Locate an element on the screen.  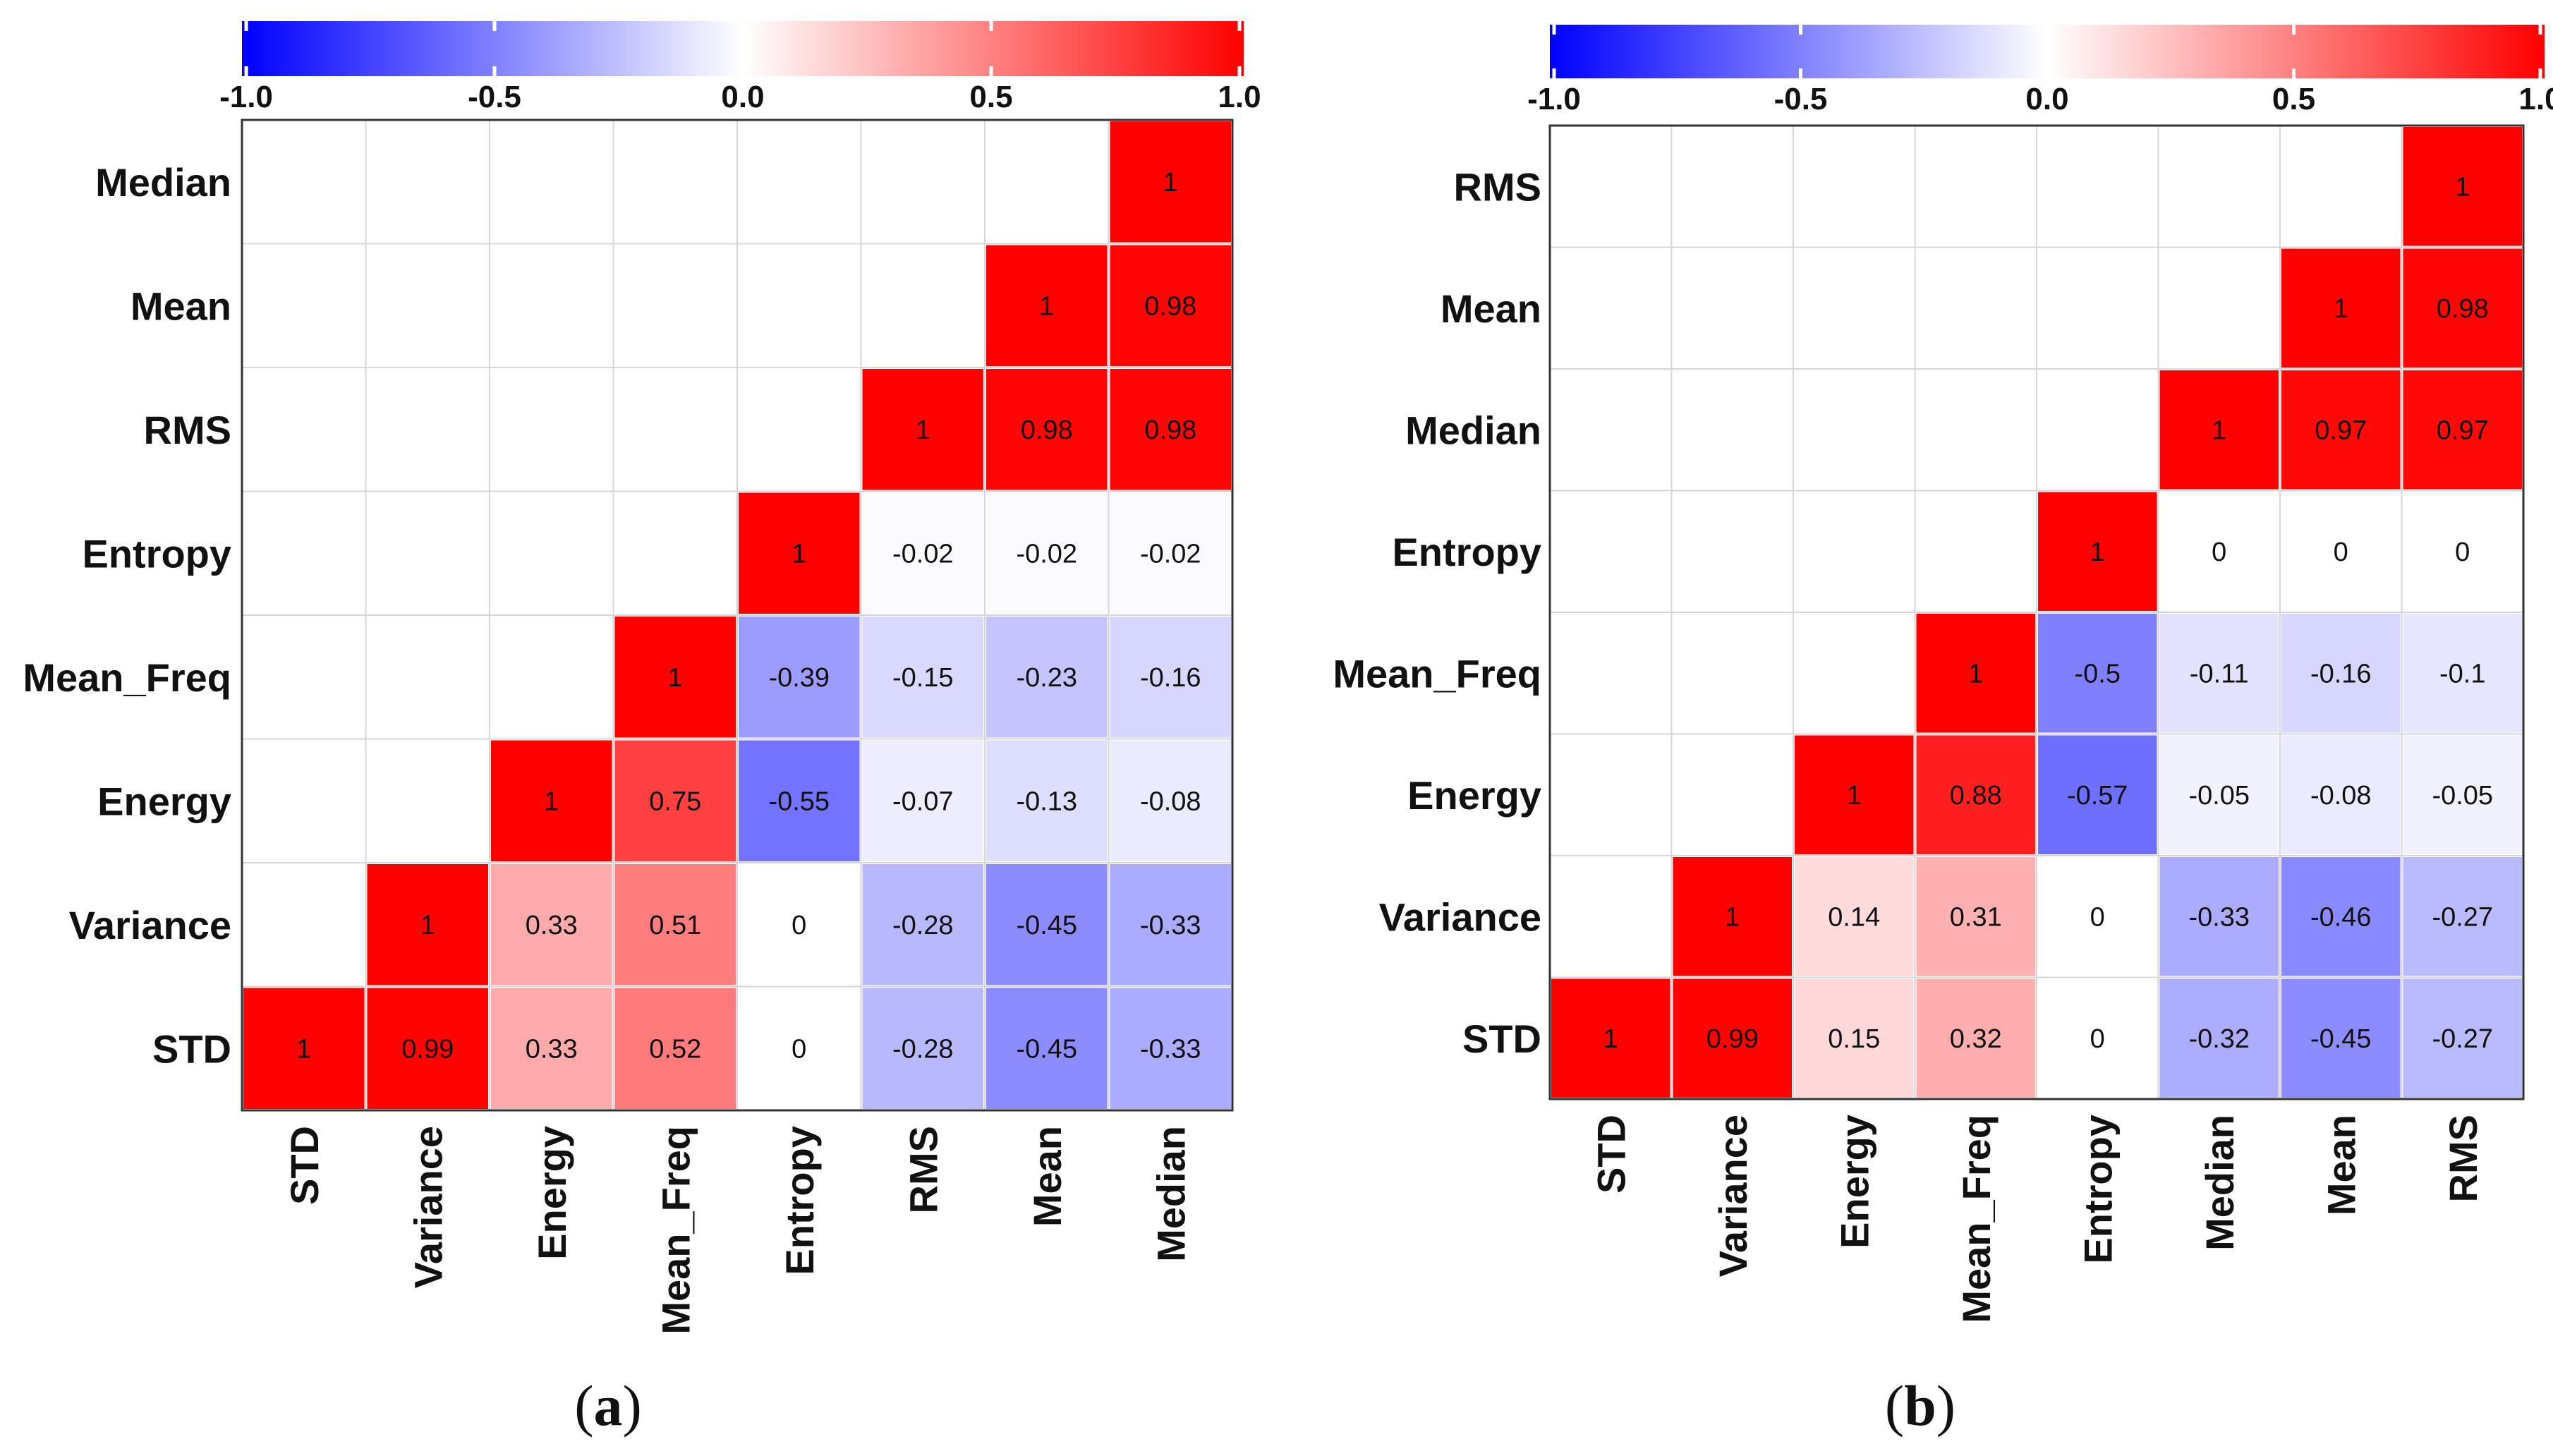
cell-value-label: -0.1 is located at coordinates (2462, 673).